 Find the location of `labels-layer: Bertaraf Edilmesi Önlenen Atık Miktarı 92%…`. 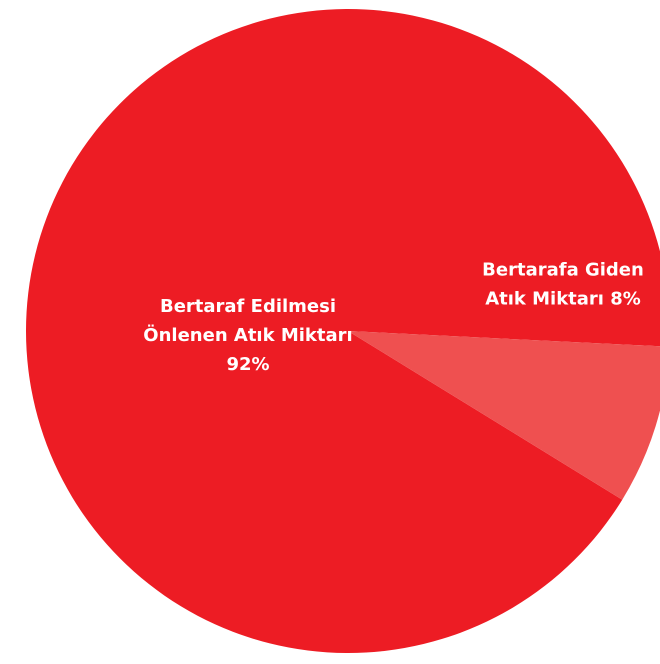

labels-layer: Bertaraf Edilmesi Önlenen Atık Miktarı 92%… is located at coordinates (393, 318).